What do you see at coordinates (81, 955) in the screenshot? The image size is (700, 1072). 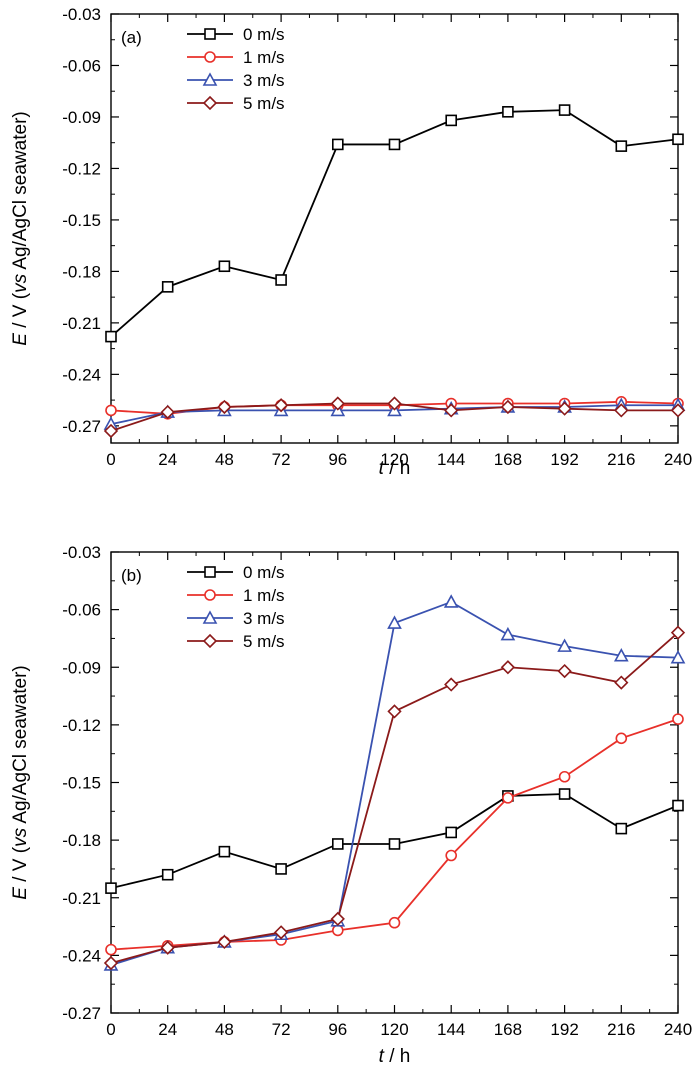 I see `y-tick-label-b: -0.24` at bounding box center [81, 955].